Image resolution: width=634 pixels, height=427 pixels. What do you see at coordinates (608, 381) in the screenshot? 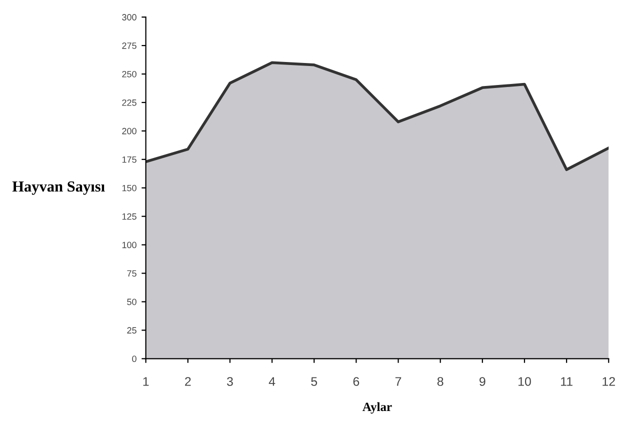
I see `x-tick-label: 12` at bounding box center [608, 381].